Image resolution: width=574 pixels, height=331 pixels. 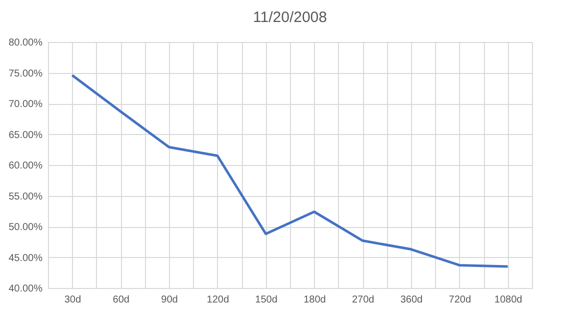 What do you see at coordinates (315, 300) in the screenshot?
I see `x-tick-label: 180d` at bounding box center [315, 300].